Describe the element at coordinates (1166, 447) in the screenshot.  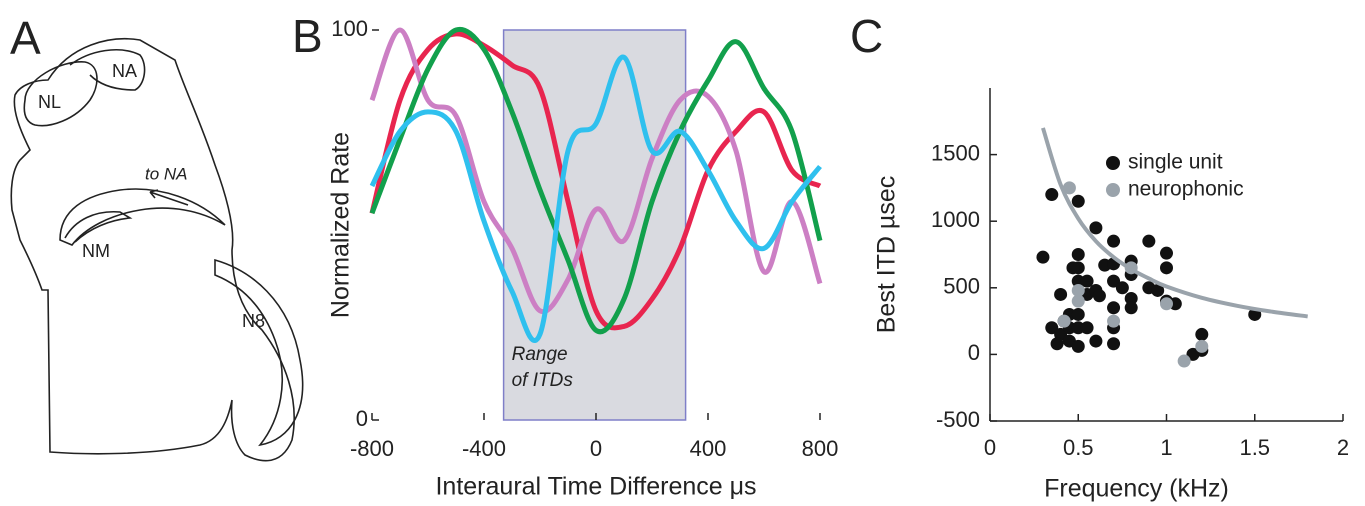
I see `x-tick-label: 1` at that location.